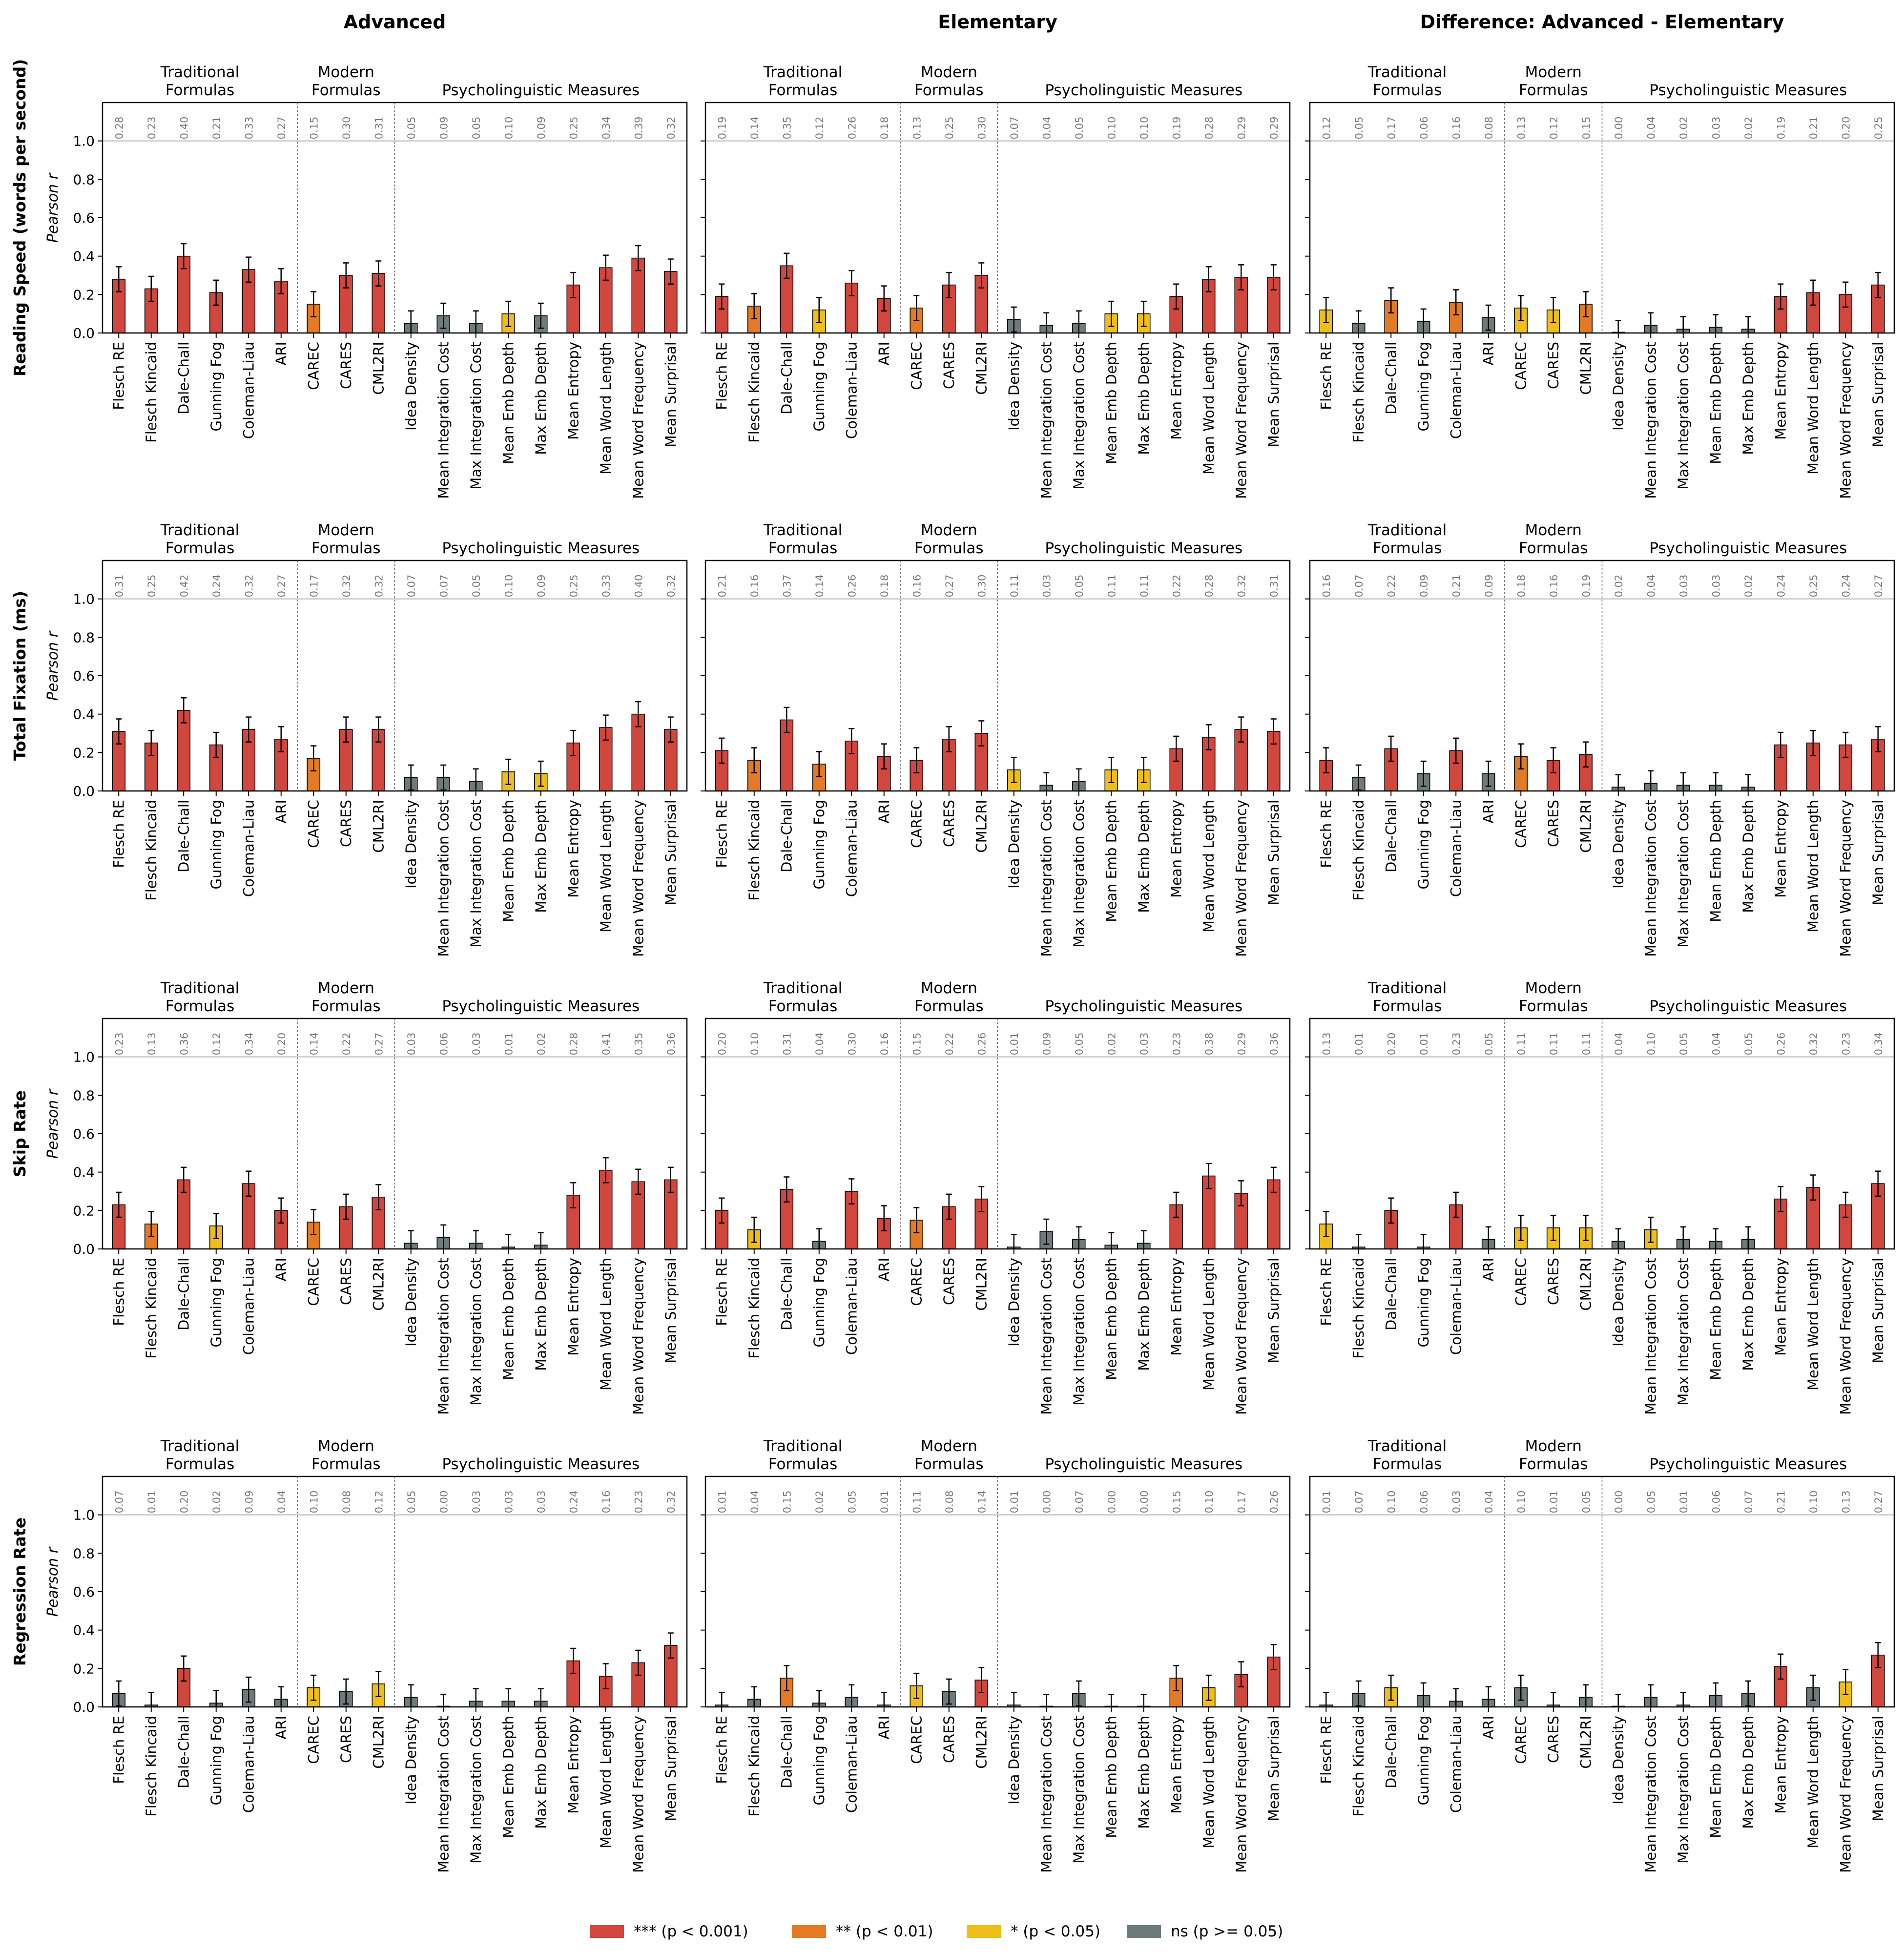 The image size is (1904, 1953). I want to click on y-axis-label: Pearson r, so click(53, 207).